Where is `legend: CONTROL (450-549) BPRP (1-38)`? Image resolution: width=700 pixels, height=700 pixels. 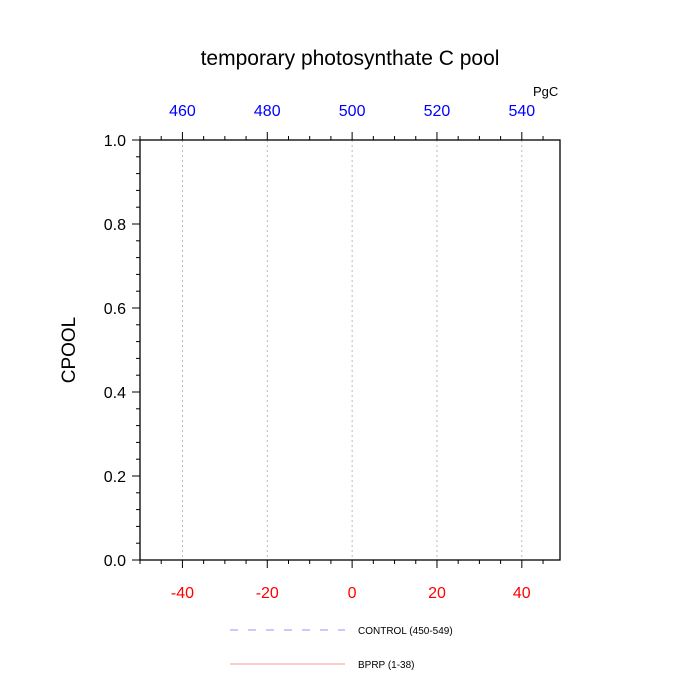
legend: CONTROL (450-549) BPRP (1-38) is located at coordinates (341, 648).